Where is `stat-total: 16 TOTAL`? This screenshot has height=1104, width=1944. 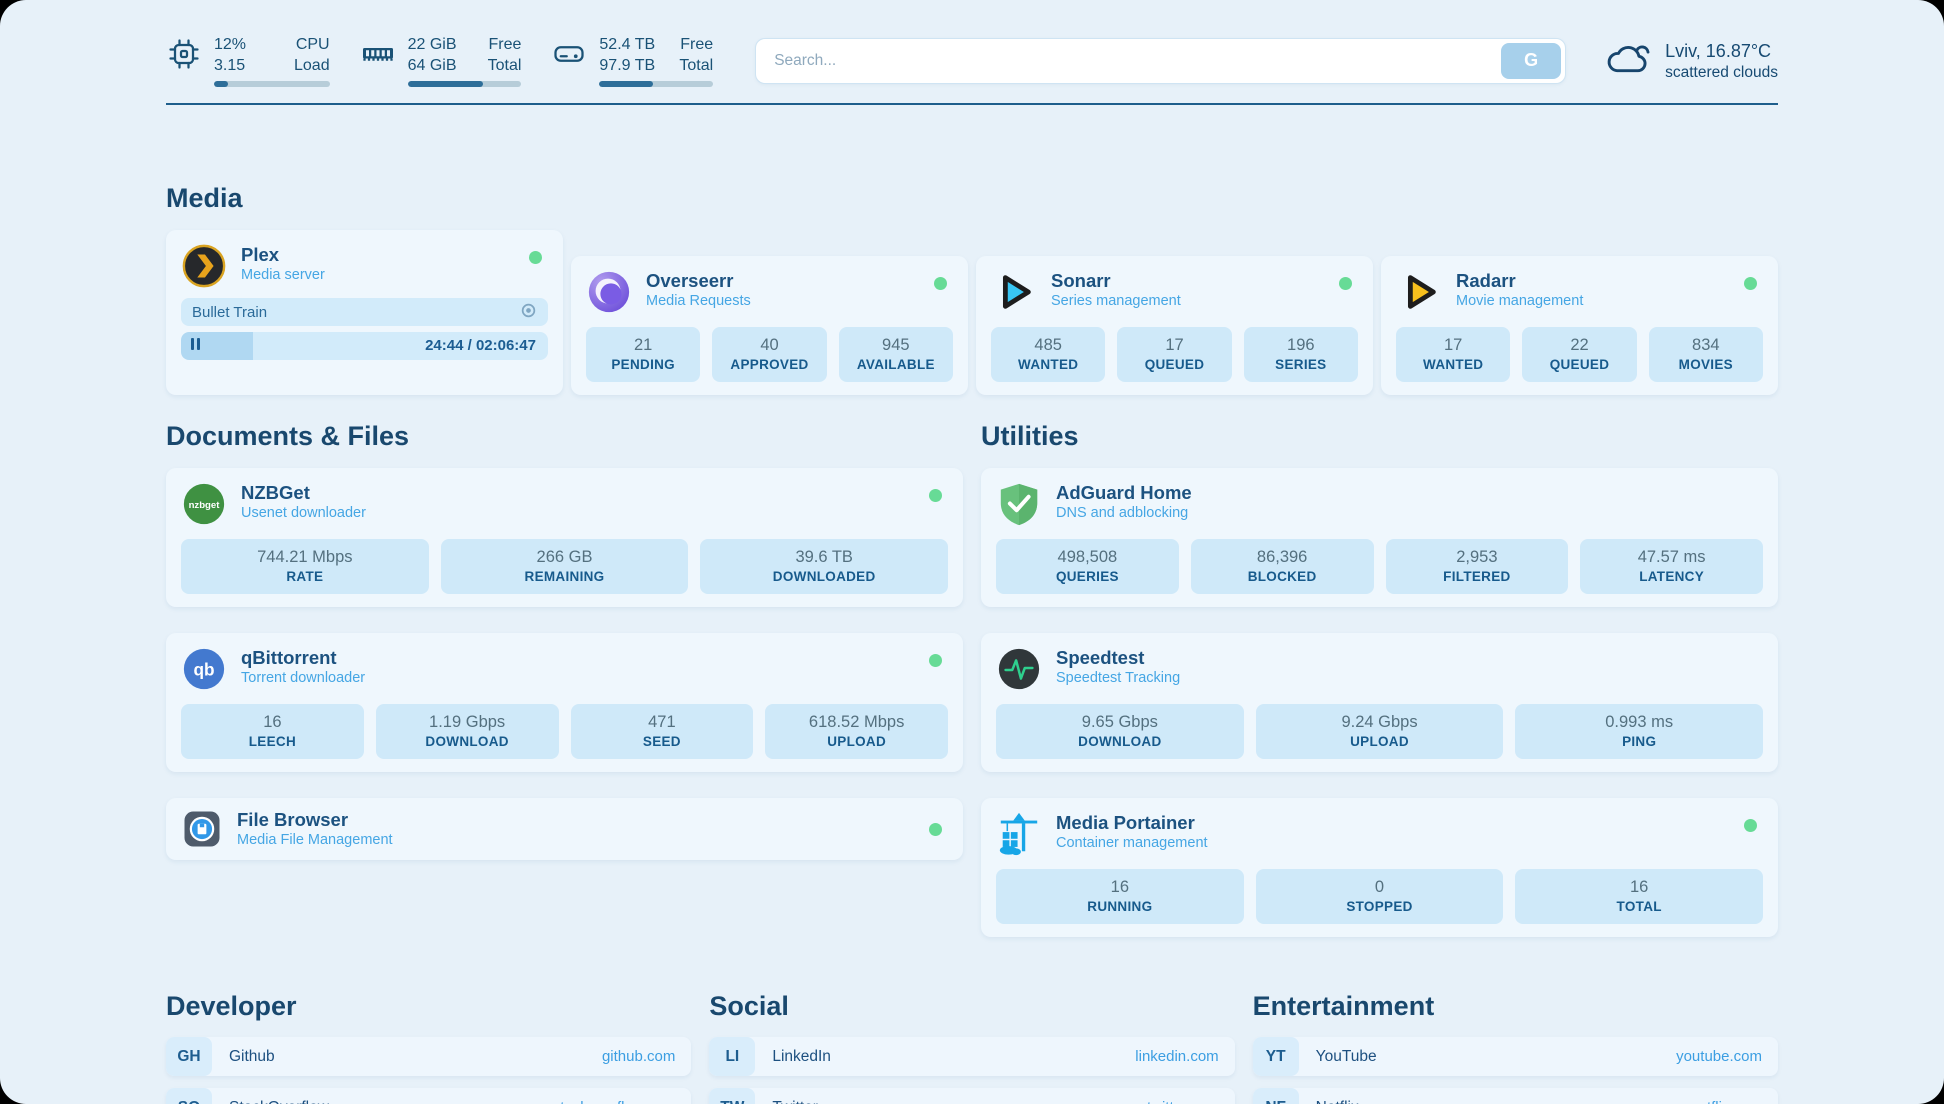 stat-total: 16 TOTAL is located at coordinates (1639, 896).